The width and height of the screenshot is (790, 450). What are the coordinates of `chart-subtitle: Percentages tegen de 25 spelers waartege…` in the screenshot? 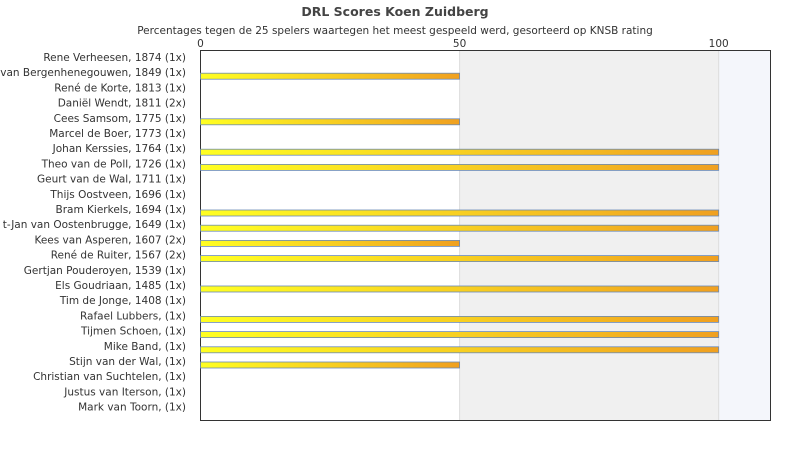 It's located at (395, 31).